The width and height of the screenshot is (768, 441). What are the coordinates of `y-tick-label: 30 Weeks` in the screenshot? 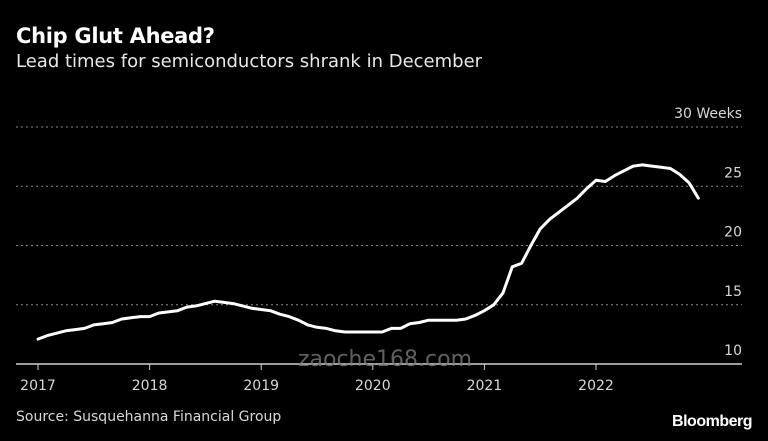 It's located at (708, 114).